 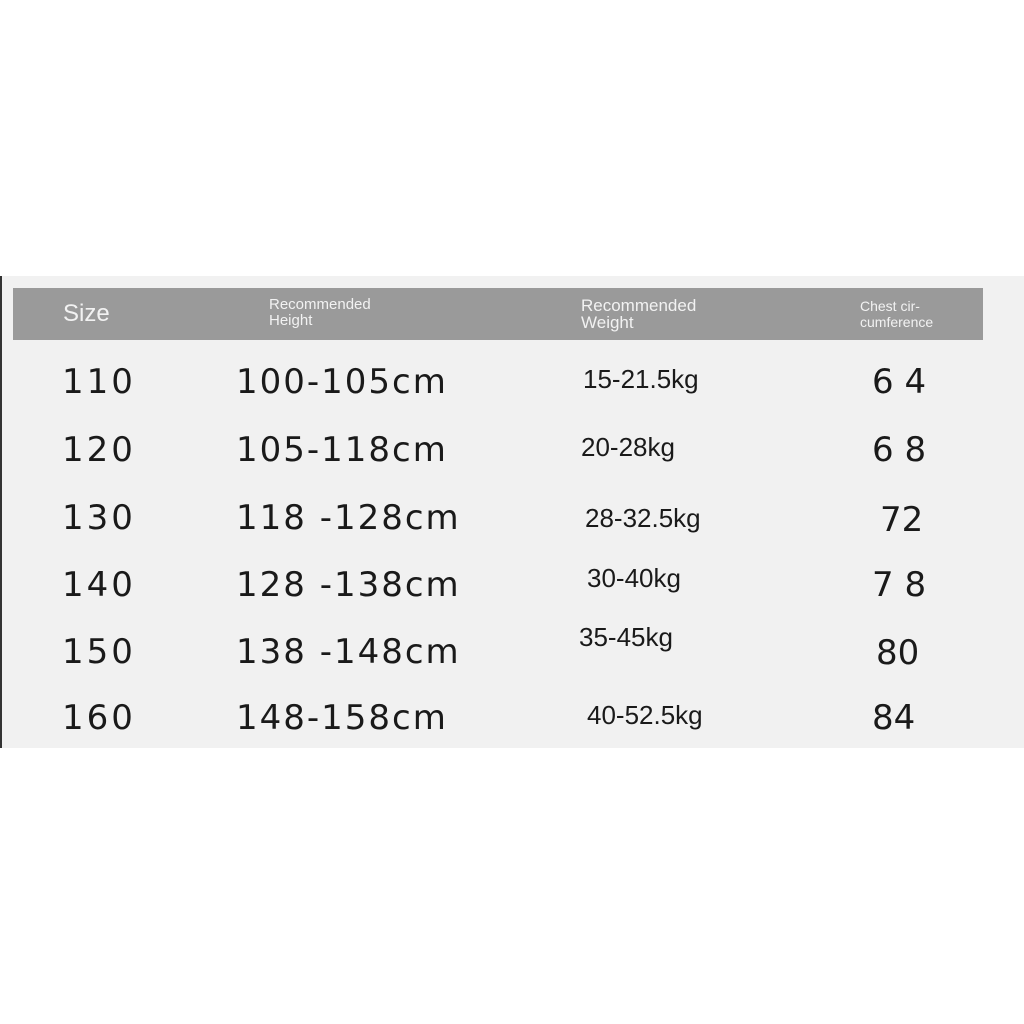 What do you see at coordinates (99, 585) in the screenshot?
I see `row-size: 140` at bounding box center [99, 585].